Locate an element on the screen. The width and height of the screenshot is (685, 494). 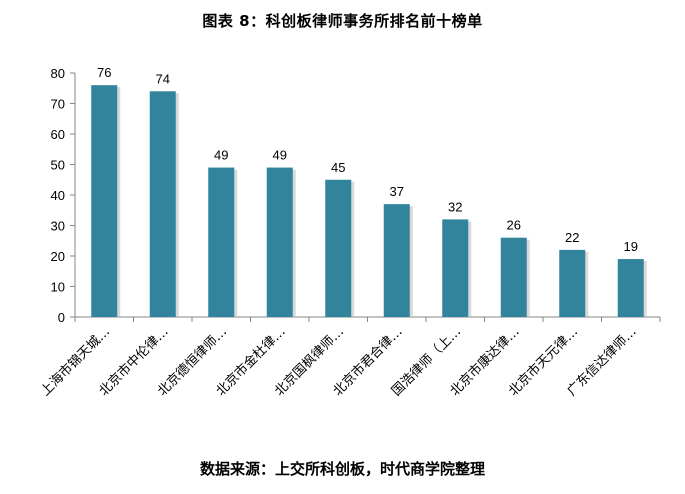
bar-value-label: 19 is located at coordinates (631, 246).